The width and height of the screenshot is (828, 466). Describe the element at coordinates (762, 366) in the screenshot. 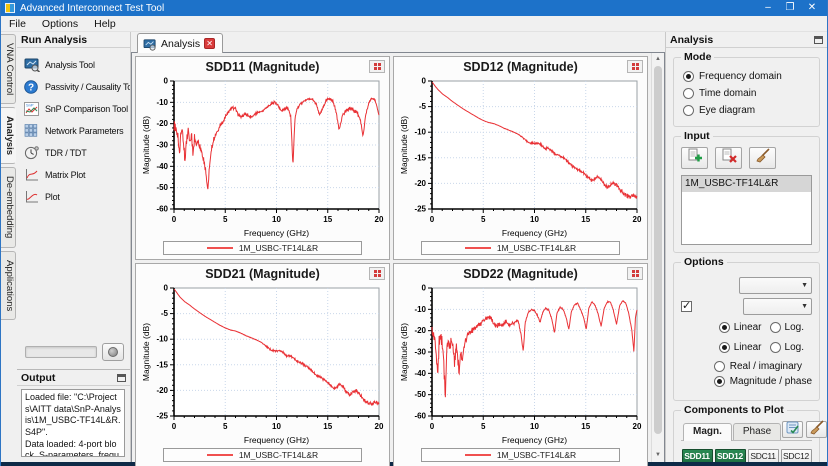

I see `type-option-real-imaginary: Real / imaginary` at that location.